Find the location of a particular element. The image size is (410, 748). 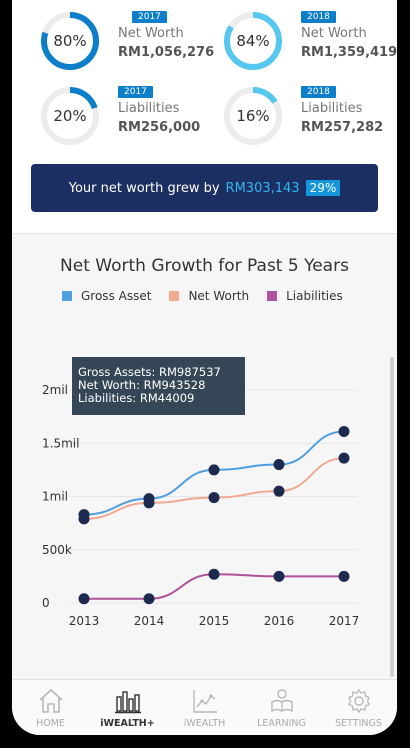

kpi-amount: RM1,359,419 is located at coordinates (349, 52).